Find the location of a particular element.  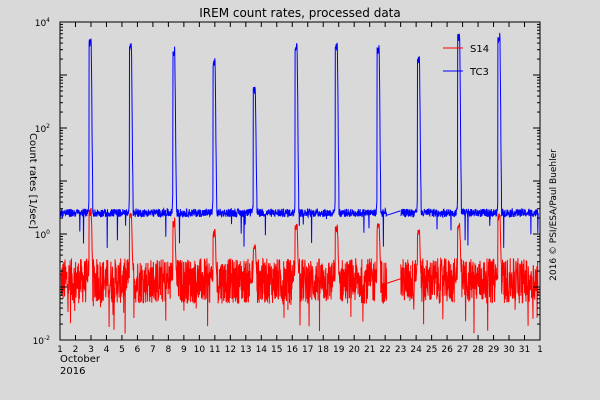

credit-text: 2016 © PSI/ESA/Paul Buehler is located at coordinates (554, 215).